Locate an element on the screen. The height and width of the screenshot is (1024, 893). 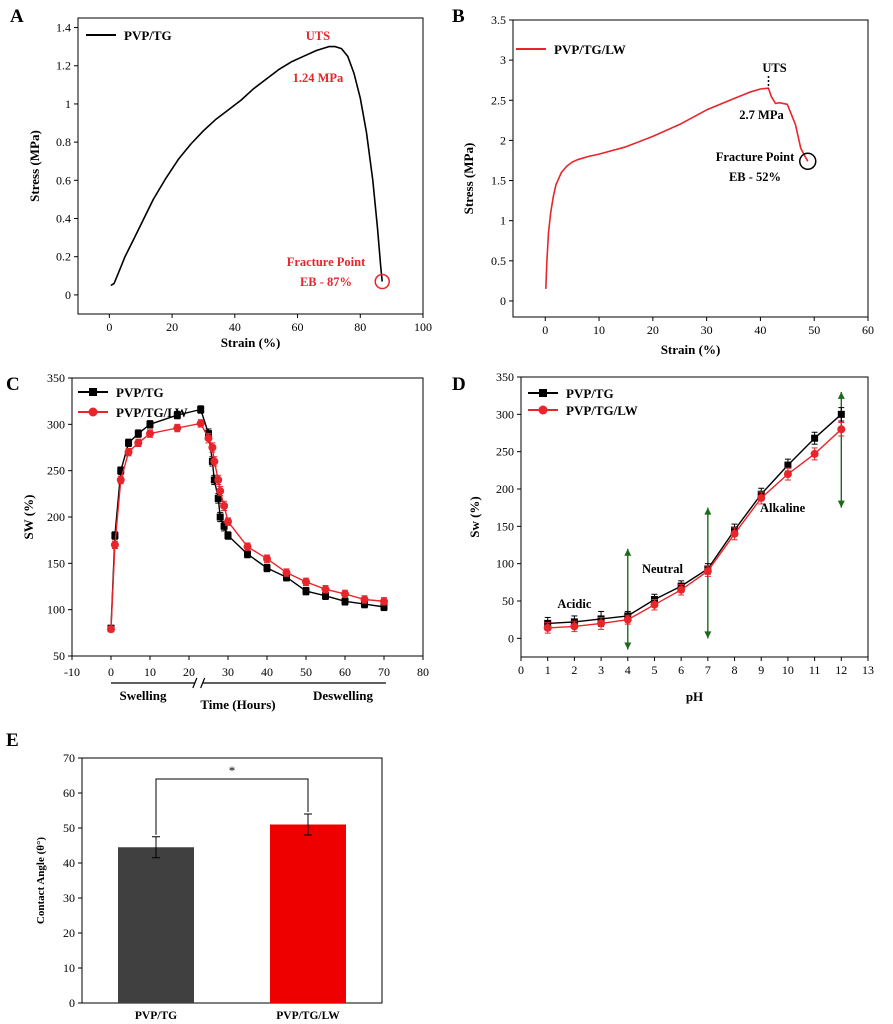
category-label-1: PVP/TG/LW is located at coordinates (308, 1016).